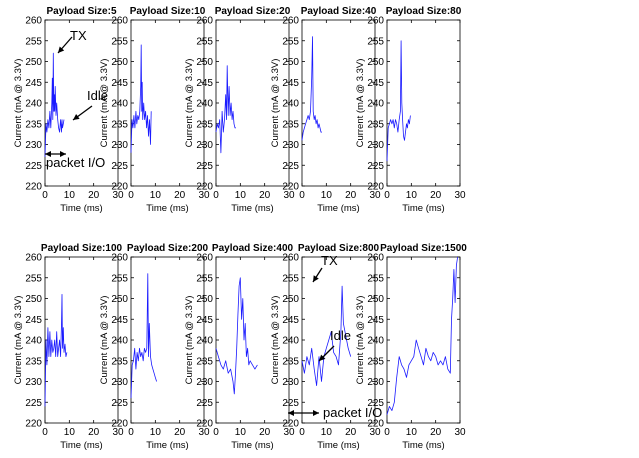  Describe the element at coordinates (291, 413) in the screenshot. I see `packet-io-arrow-head-left` at that location.